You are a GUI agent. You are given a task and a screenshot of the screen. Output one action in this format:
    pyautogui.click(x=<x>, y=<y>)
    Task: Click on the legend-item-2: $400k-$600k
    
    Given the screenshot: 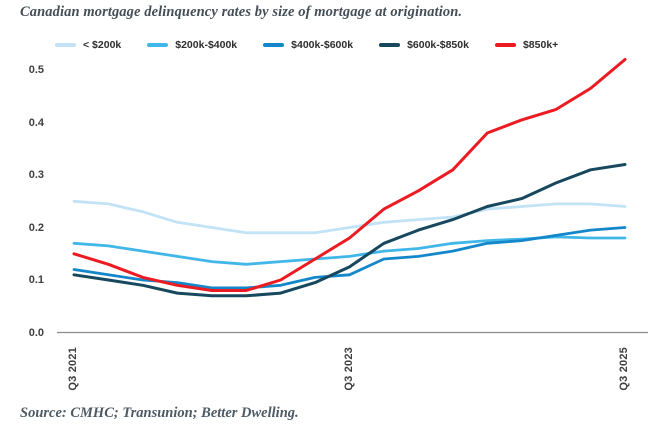 What is the action you would take?
    pyautogui.click(x=308, y=45)
    